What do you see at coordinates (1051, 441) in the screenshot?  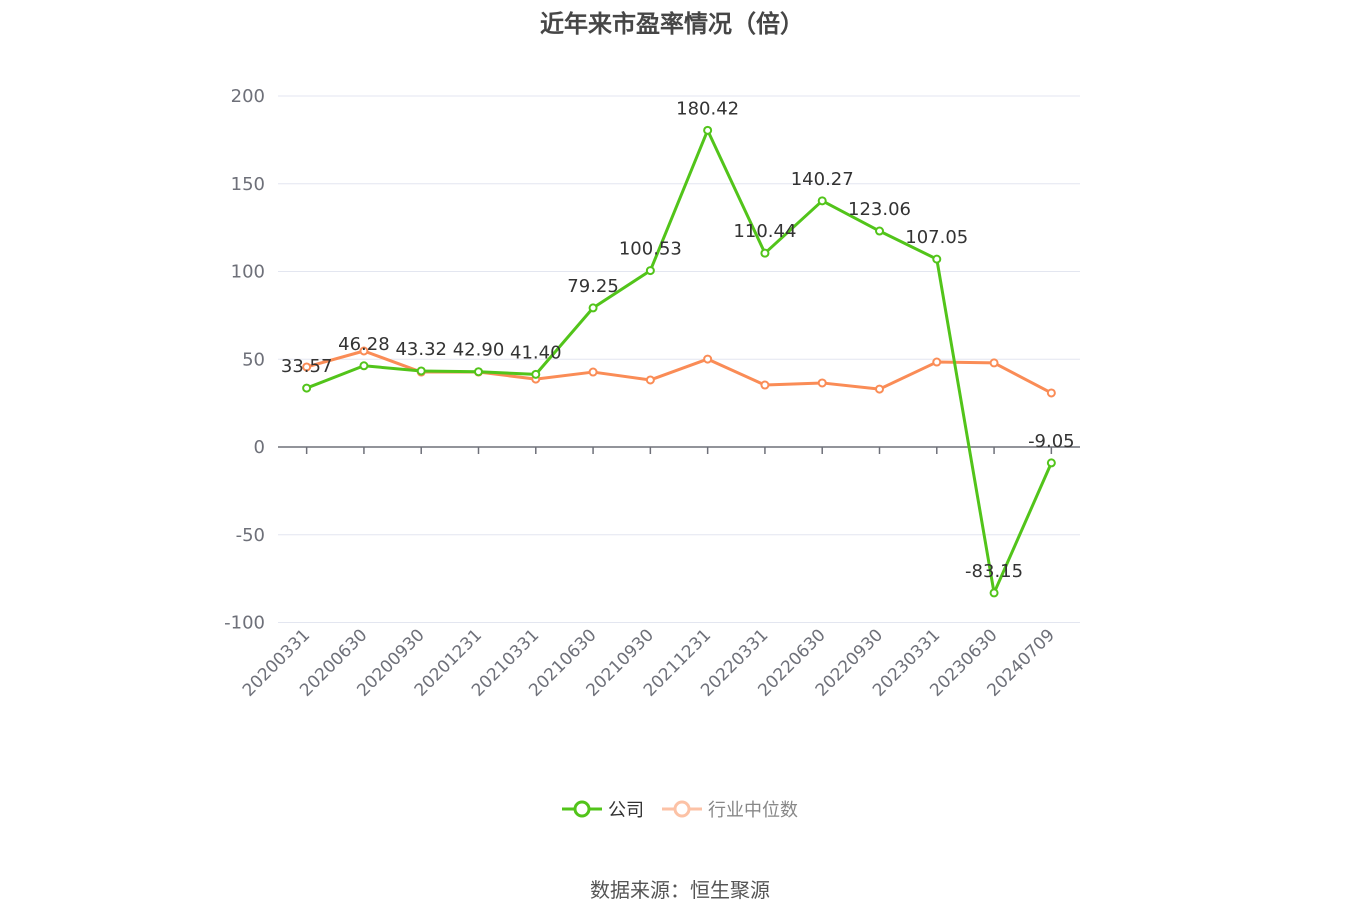 I see `svg-text: -9.05` at bounding box center [1051, 441].